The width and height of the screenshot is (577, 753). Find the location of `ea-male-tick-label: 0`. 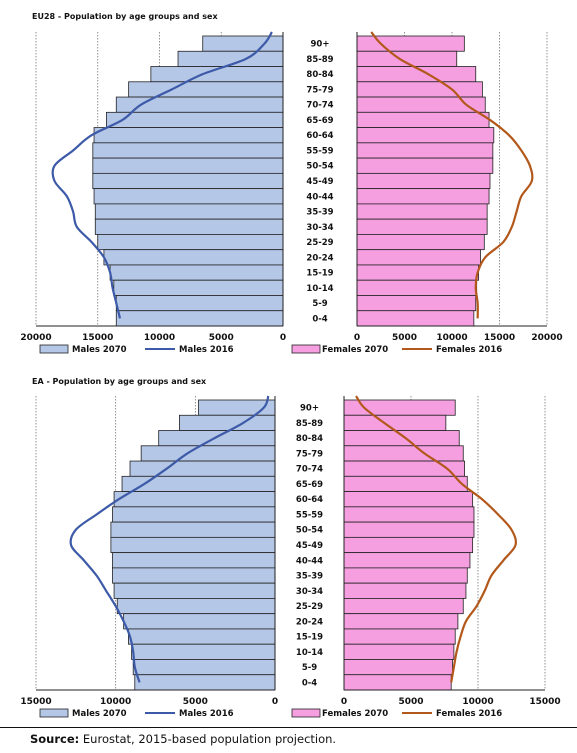

ea-male-tick-label: 0 is located at coordinates (275, 702).